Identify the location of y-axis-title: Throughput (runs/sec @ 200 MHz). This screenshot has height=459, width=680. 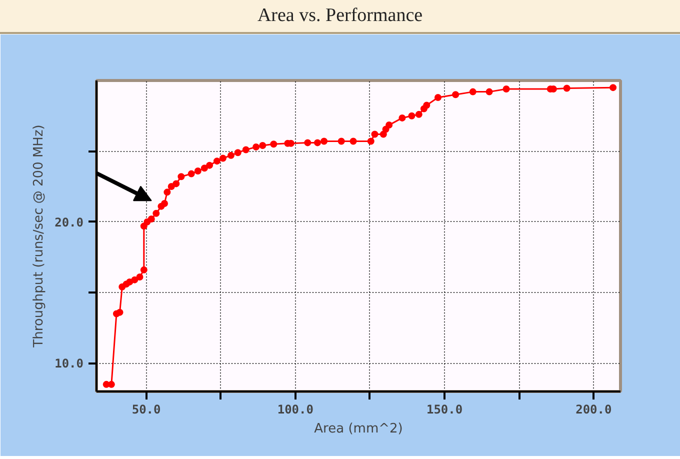
(39, 236).